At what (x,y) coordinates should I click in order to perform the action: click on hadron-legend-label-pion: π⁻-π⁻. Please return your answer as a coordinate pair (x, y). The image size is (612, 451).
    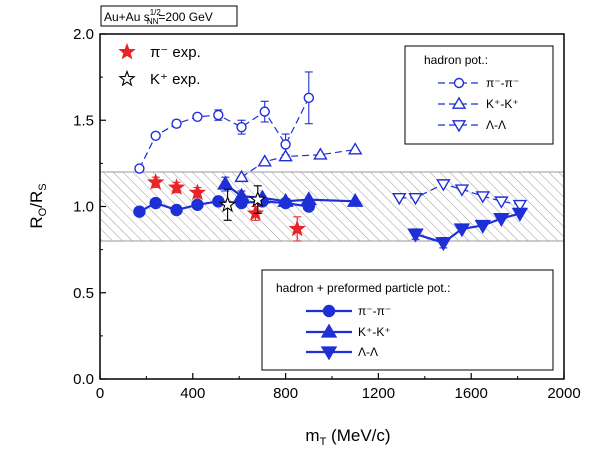
    Looking at the image, I should click on (502, 83).